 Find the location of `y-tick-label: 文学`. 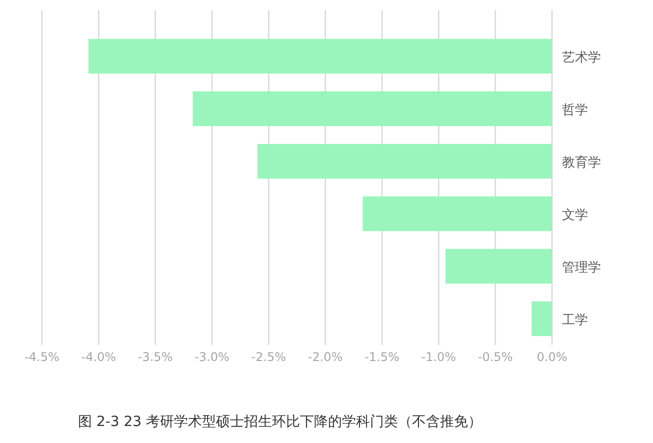

y-tick-label: 文学 is located at coordinates (575, 215).